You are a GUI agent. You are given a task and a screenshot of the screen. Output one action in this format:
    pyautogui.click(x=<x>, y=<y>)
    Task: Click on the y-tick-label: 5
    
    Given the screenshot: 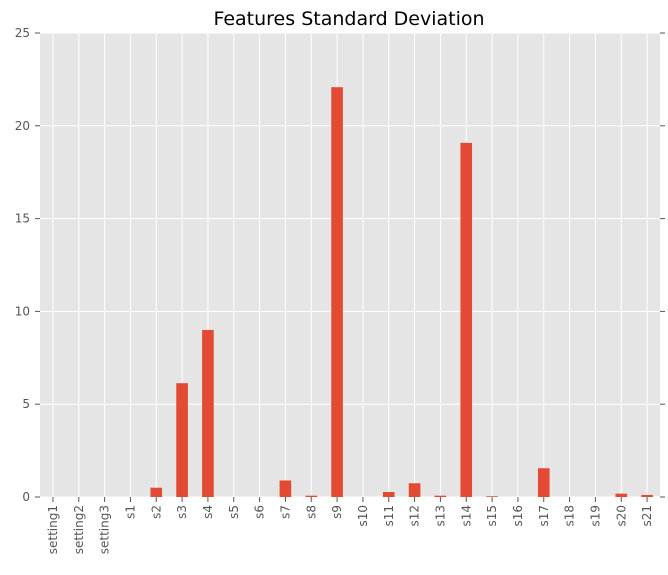 What is the action you would take?
    pyautogui.click(x=26, y=404)
    